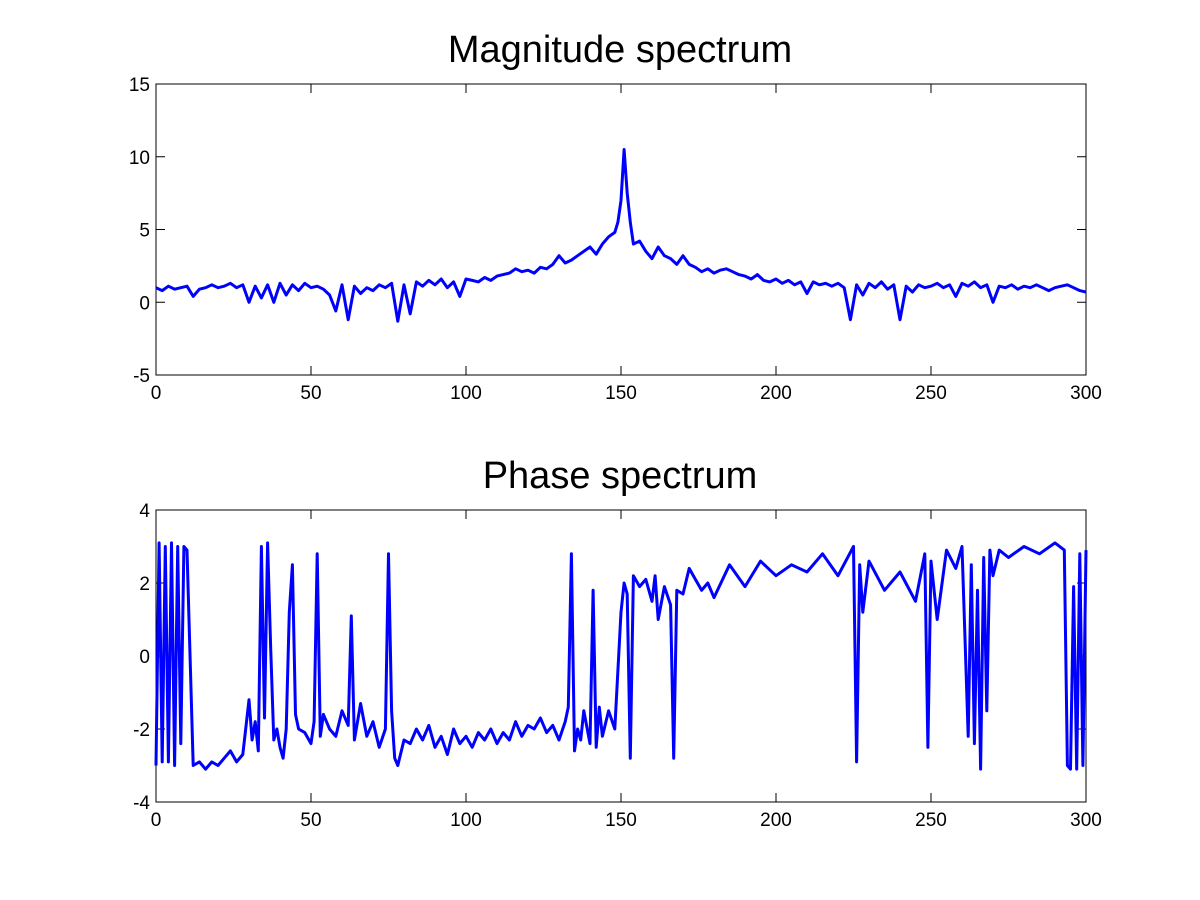 The image size is (1200, 900). What do you see at coordinates (144, 511) in the screenshot?
I see `y-tick-label: 4` at bounding box center [144, 511].